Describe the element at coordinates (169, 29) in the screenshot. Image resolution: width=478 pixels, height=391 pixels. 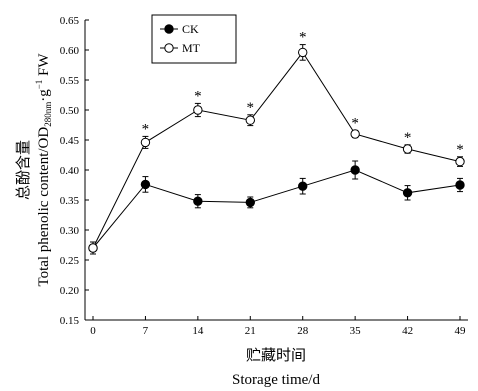
I see `legend-marker-ck` at that location.